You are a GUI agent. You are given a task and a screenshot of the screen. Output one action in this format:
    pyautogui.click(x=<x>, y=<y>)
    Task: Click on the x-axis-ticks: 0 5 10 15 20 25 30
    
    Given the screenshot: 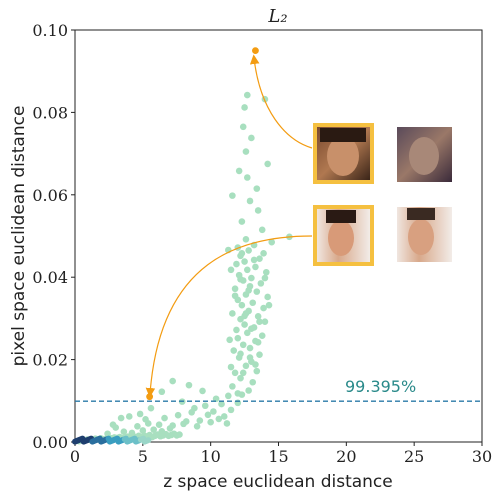 What is the action you would take?
    pyautogui.click(x=281, y=454)
    